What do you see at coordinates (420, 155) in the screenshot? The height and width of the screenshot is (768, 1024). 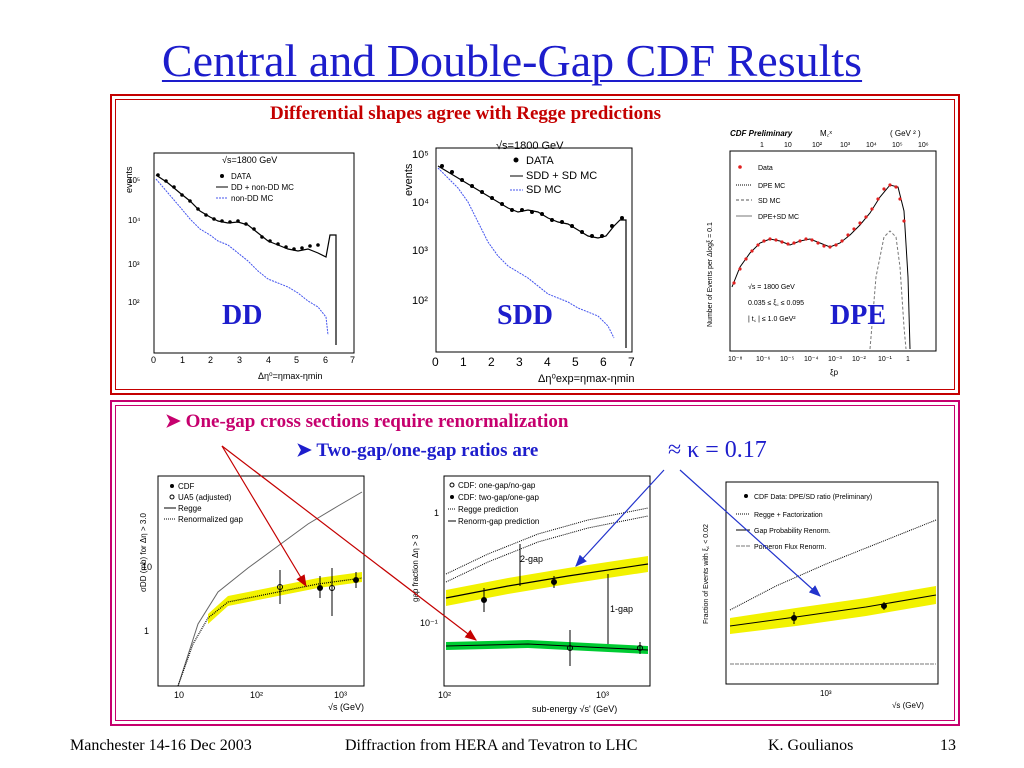 I see `sdd-ytick-0: 10⁵` at bounding box center [420, 155].